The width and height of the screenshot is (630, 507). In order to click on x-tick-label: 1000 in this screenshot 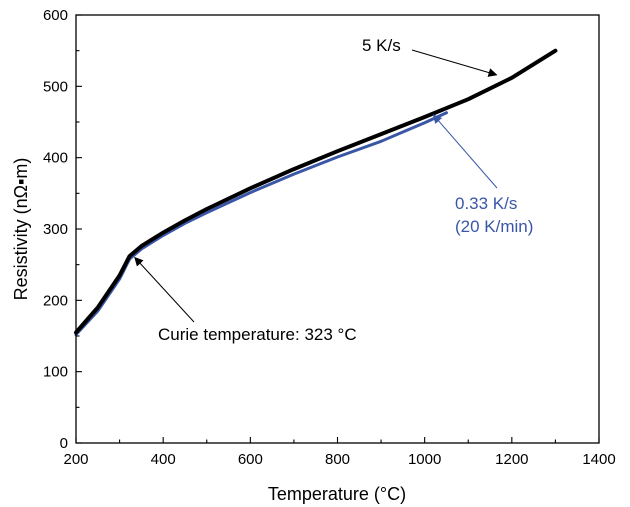, I will do `click(424, 459)`.